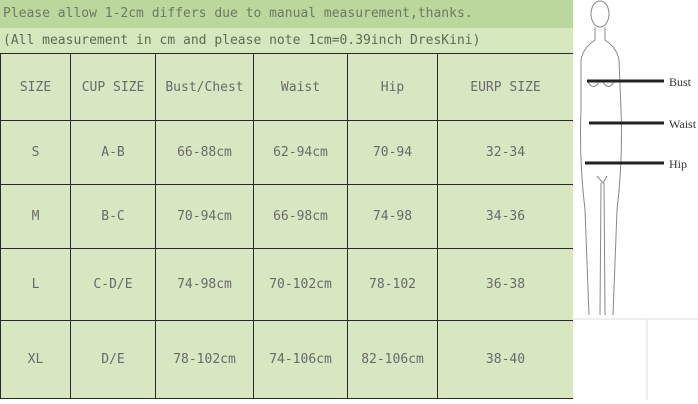  What do you see at coordinates (113, 284) in the screenshot?
I see `cell: C-D/E` at bounding box center [113, 284].